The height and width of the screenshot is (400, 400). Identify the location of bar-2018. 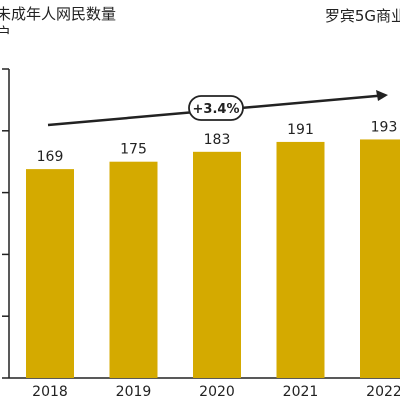
(50, 273).